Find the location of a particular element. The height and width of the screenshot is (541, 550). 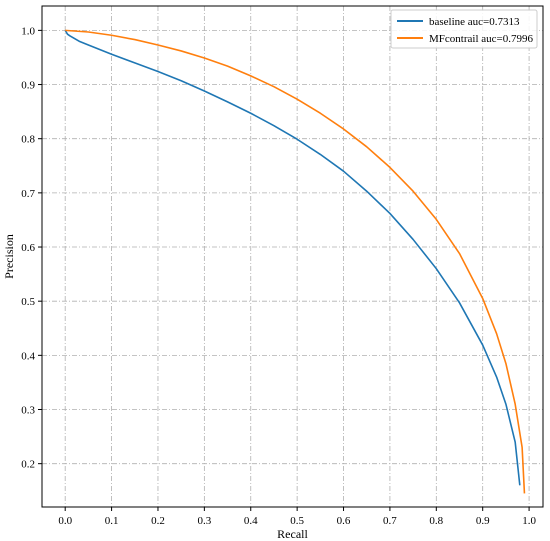

x-axis-label: Recall is located at coordinates (292, 534).